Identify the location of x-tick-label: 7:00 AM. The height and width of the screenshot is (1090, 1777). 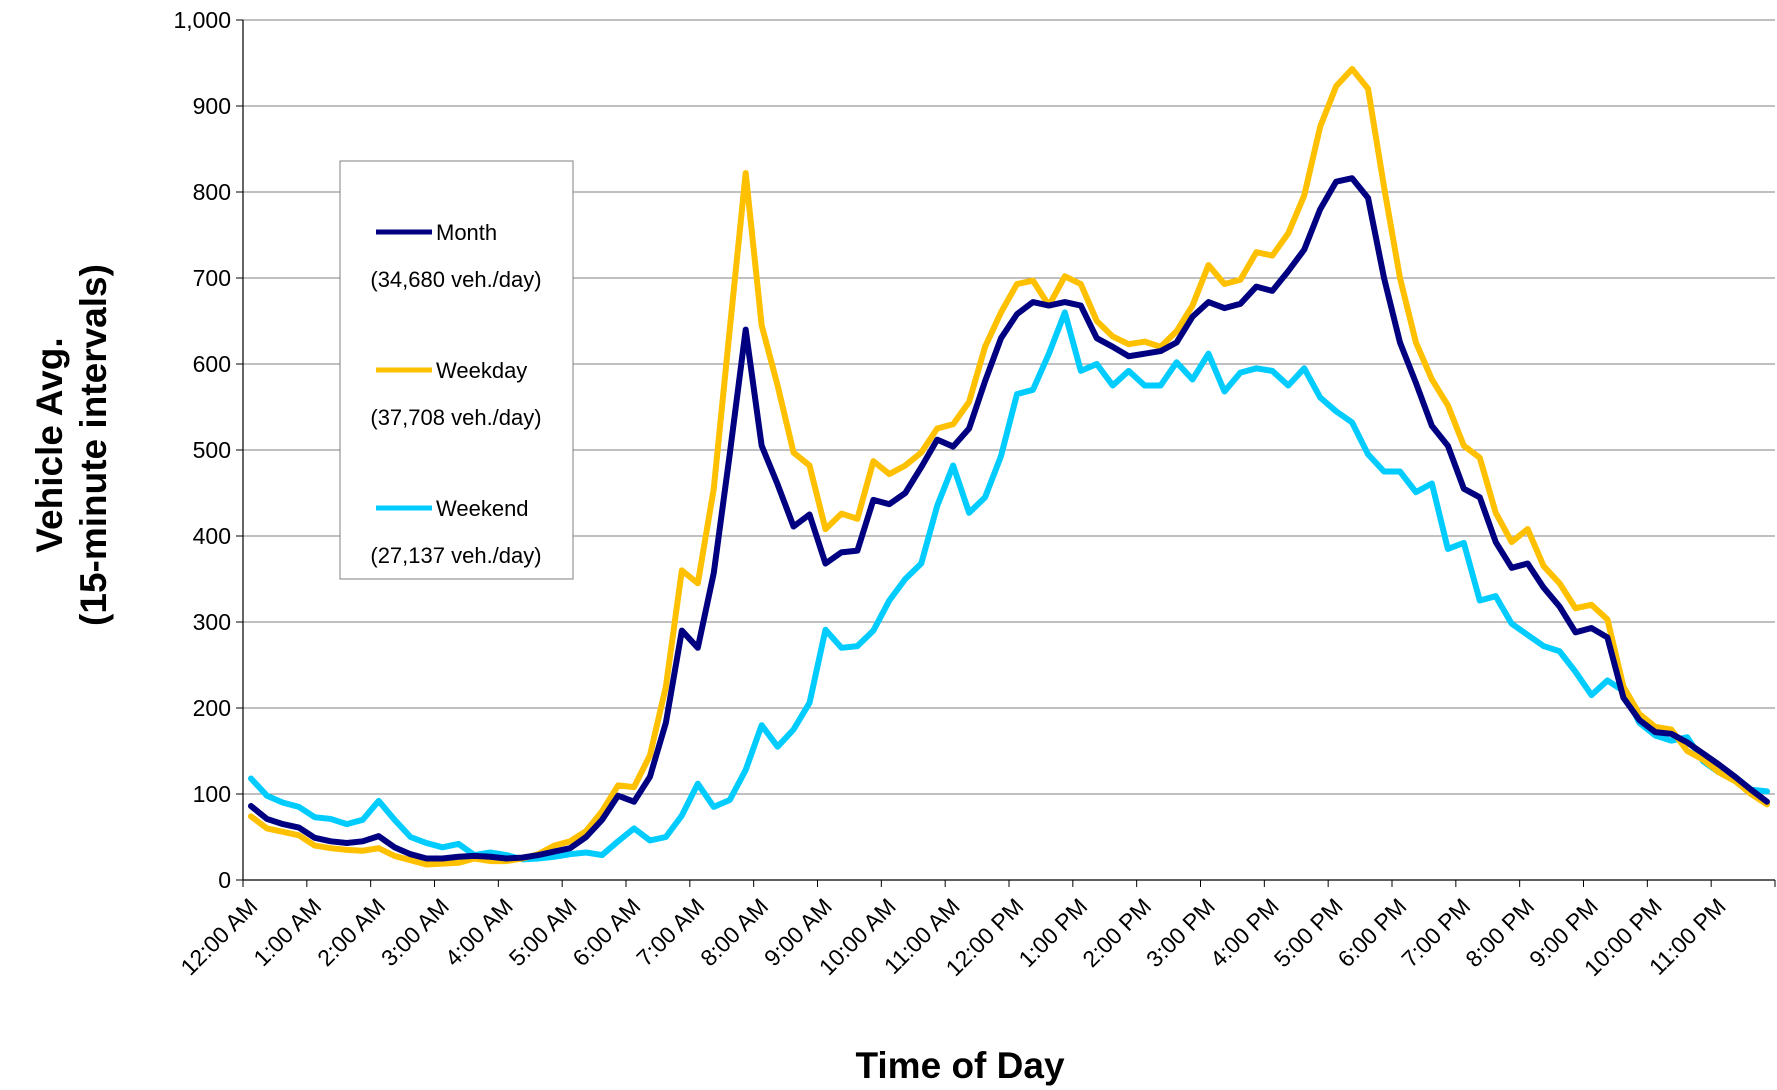
(670, 932).